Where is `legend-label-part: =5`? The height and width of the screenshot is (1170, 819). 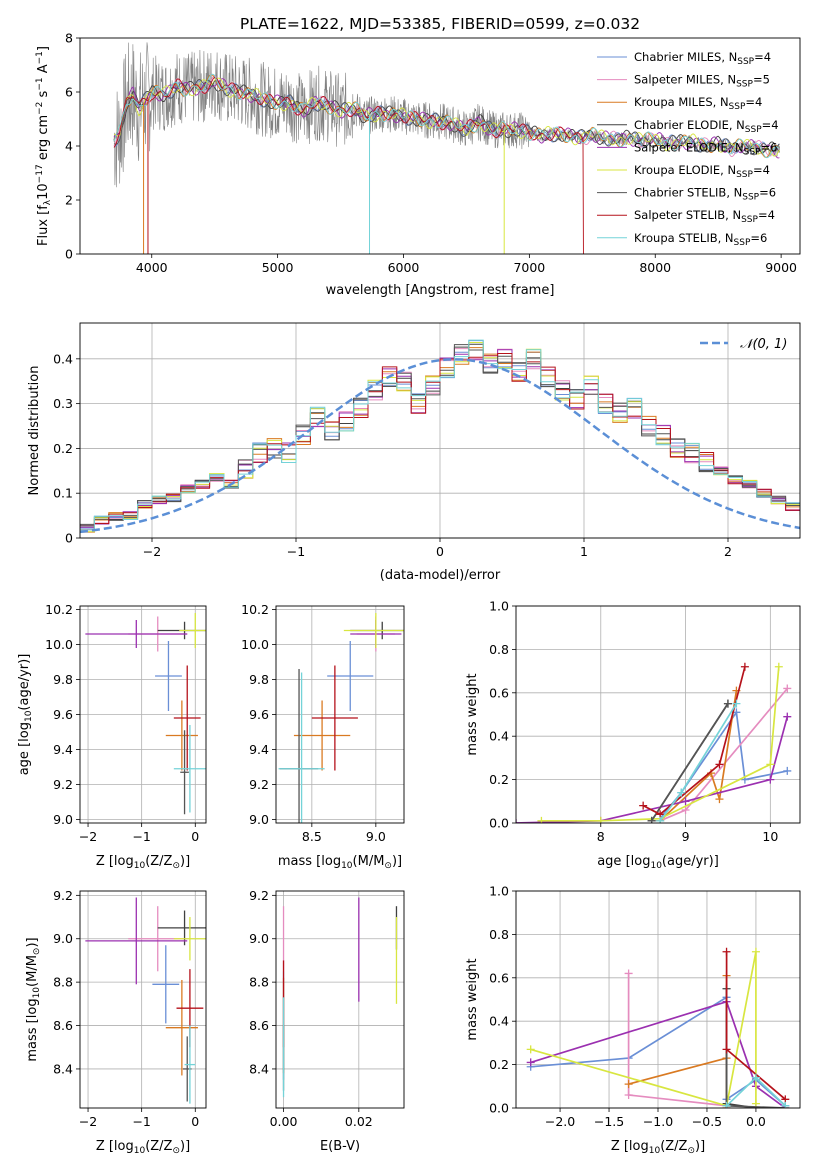
legend-label-part: =5 is located at coordinates (761, 80).